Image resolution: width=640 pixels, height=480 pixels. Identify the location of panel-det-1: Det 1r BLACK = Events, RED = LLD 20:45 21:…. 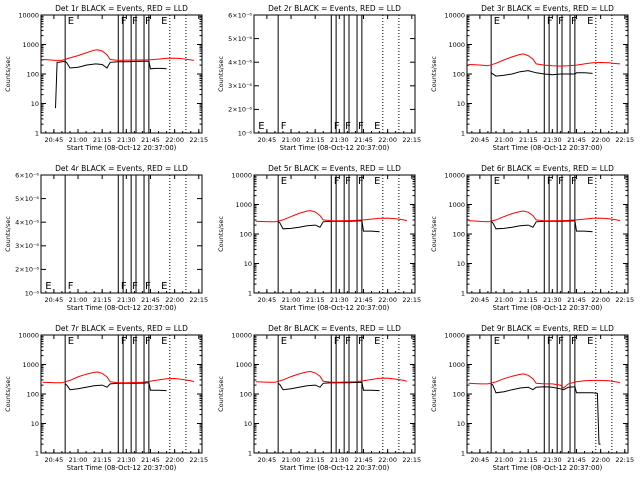
(106, 78).